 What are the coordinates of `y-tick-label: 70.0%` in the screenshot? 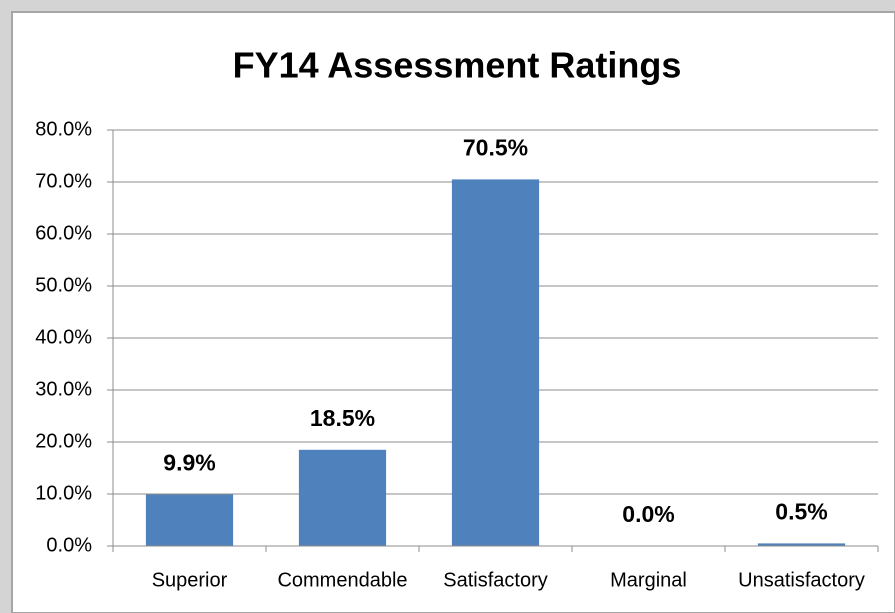 It's located at (63, 181).